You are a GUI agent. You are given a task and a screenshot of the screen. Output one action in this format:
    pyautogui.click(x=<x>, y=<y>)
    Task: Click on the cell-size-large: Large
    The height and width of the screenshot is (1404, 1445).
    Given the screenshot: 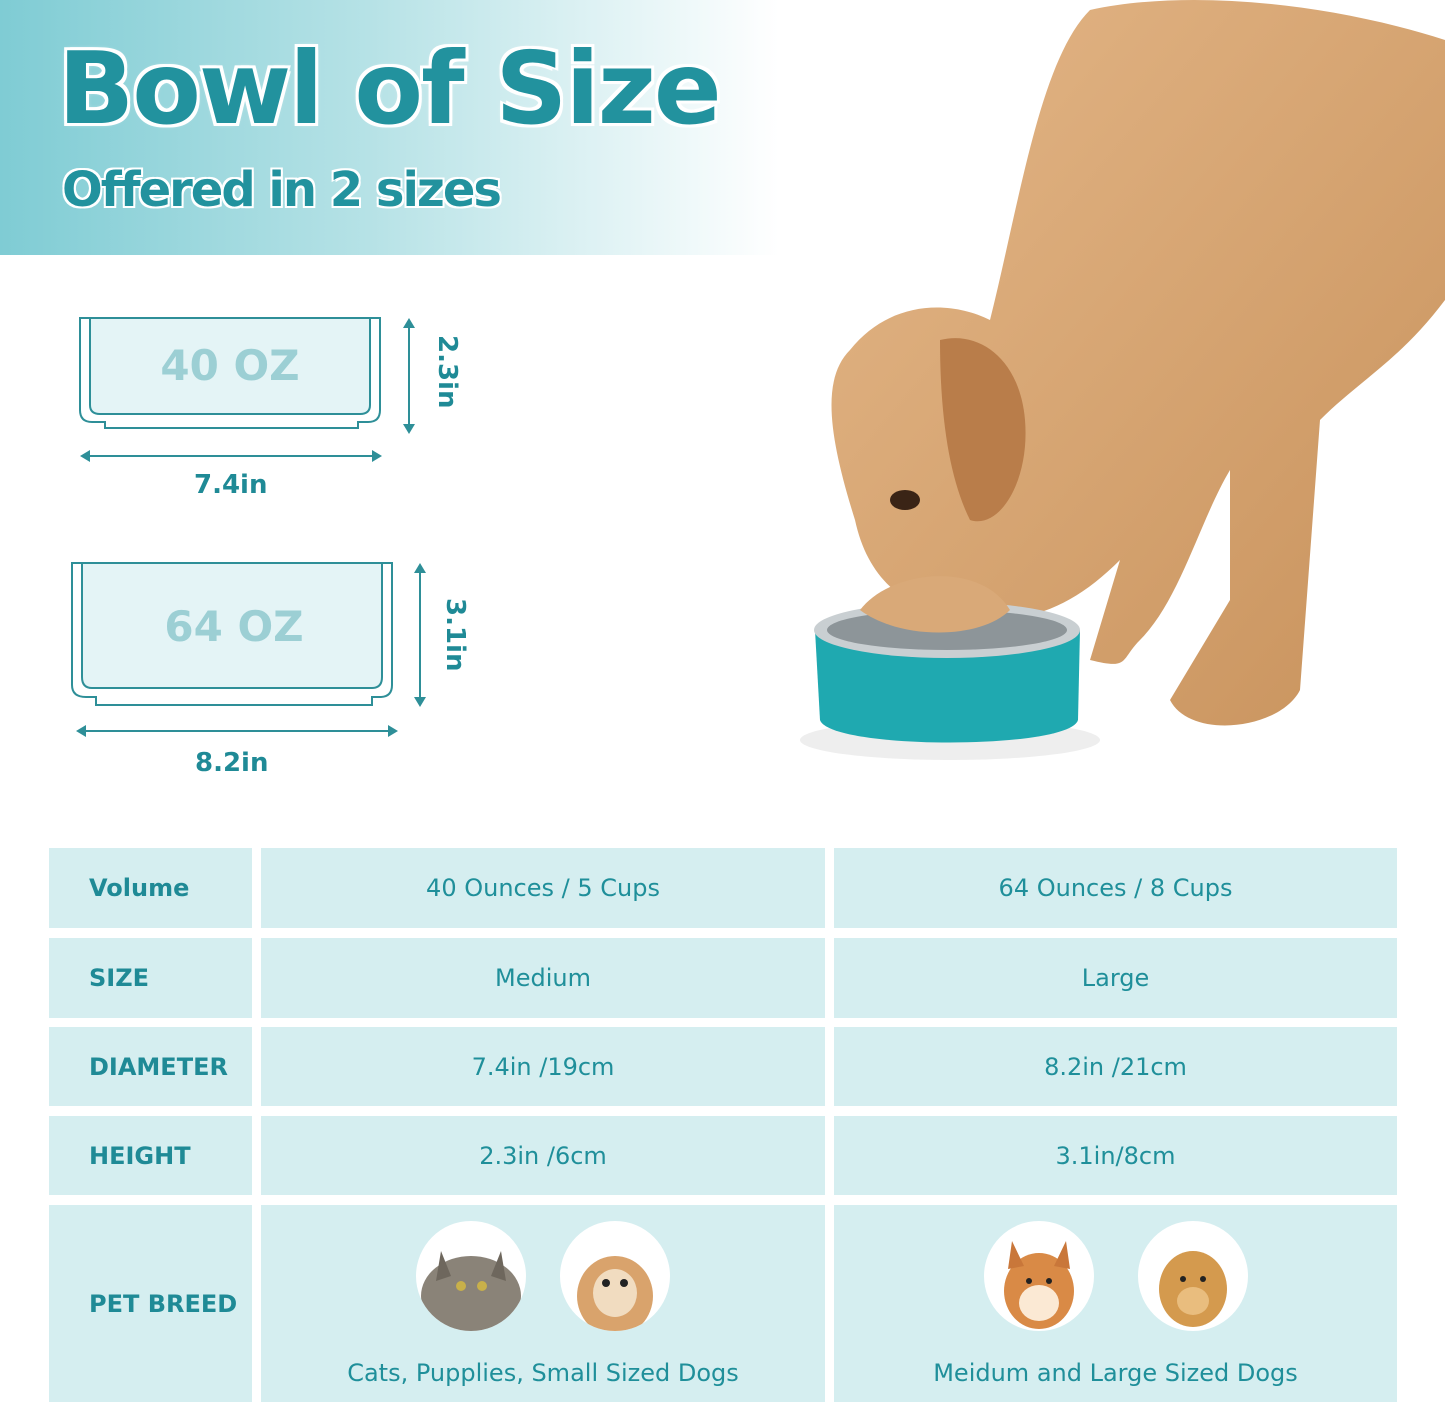 What is the action you would take?
    pyautogui.click(x=1115, y=978)
    